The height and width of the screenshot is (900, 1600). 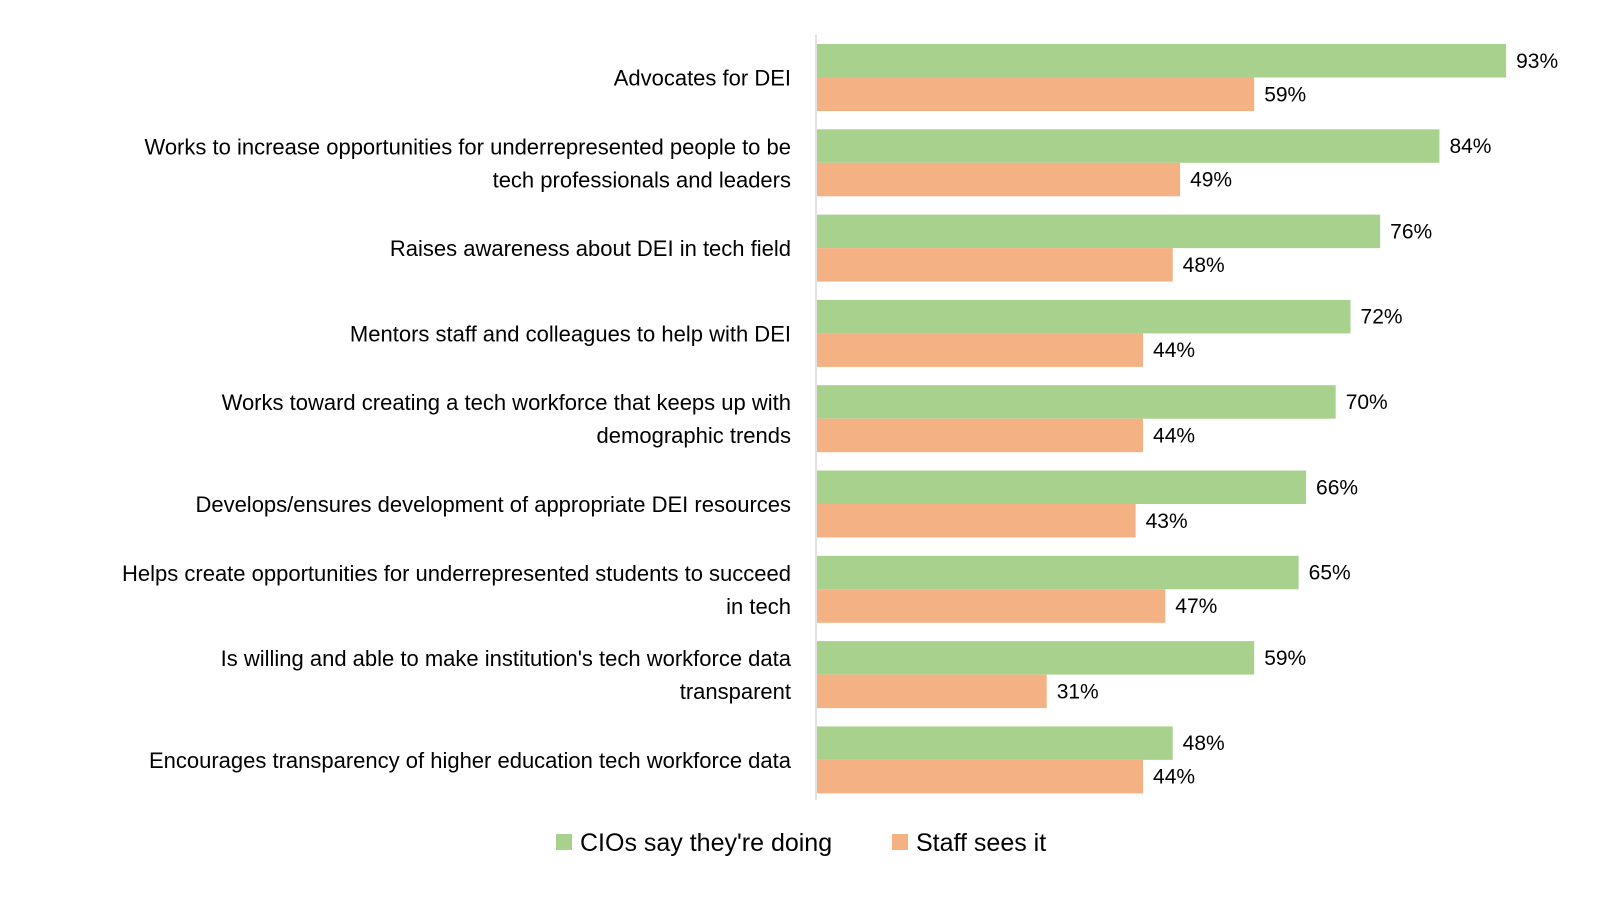 I want to click on category-label-2: Raises awareness about DEI in tech field, so click(x=590, y=248).